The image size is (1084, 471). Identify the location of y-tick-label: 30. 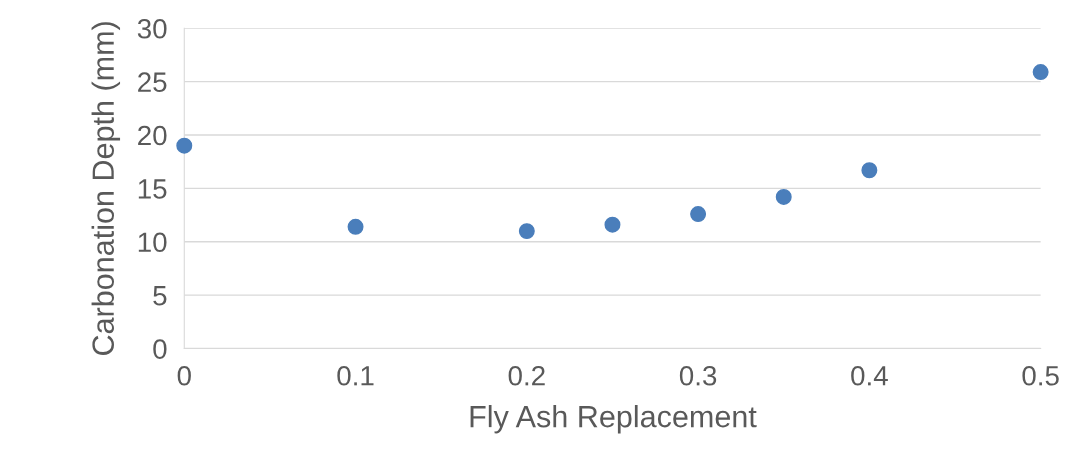
(152, 28).